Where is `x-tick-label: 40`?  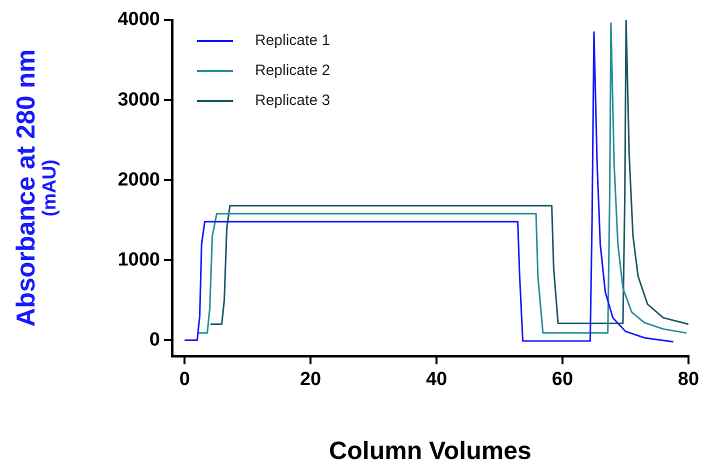
x-tick-label: 40 is located at coordinates (437, 379).